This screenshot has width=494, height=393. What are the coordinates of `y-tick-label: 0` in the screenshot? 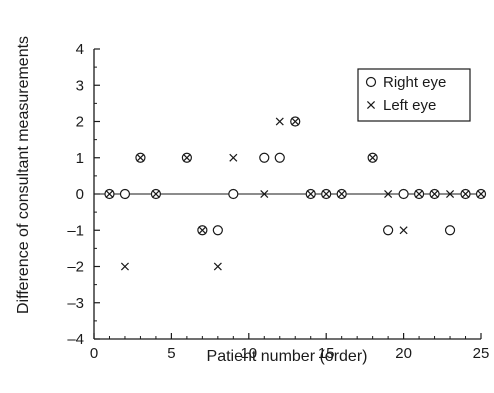 It's located at (80, 194).